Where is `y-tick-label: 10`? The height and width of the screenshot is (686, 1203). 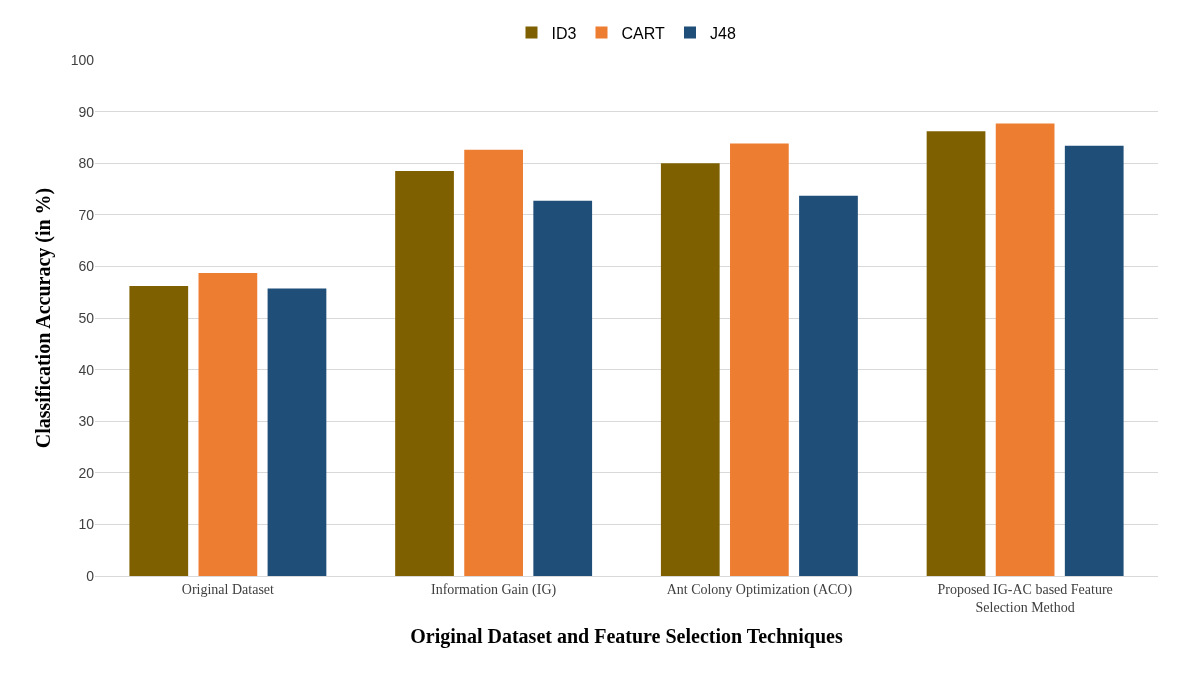
y-tick-label: 10 is located at coordinates (86, 524).